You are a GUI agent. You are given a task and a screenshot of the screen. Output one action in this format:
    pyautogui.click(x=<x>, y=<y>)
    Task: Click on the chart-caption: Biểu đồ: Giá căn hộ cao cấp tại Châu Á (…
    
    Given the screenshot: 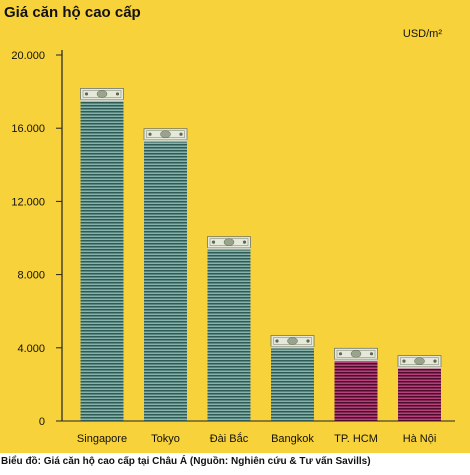 What is the action you would take?
    pyautogui.click(x=186, y=461)
    